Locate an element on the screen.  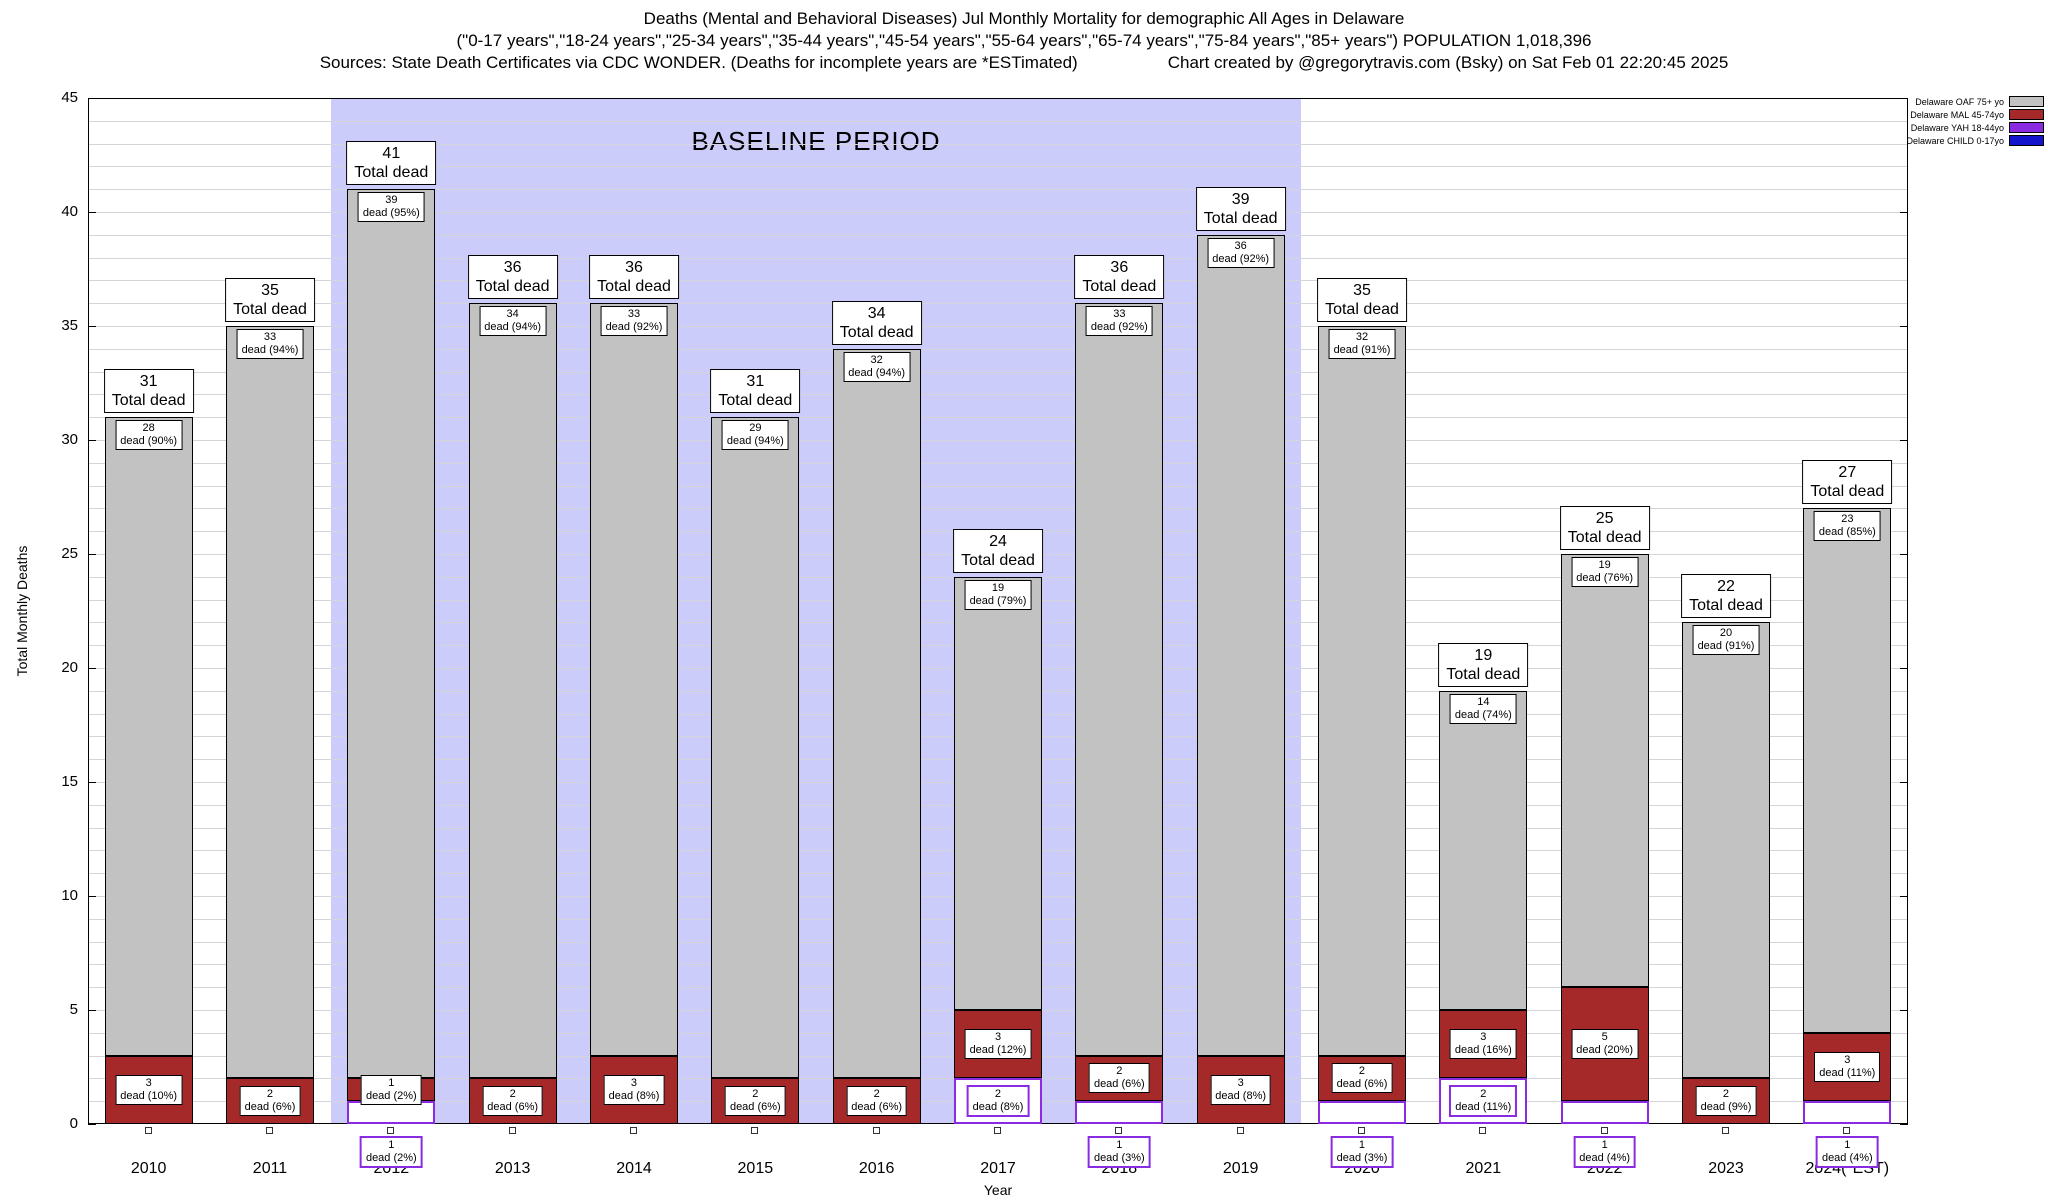
total-dead-label: 22 Total dead is located at coordinates (1726, 596).